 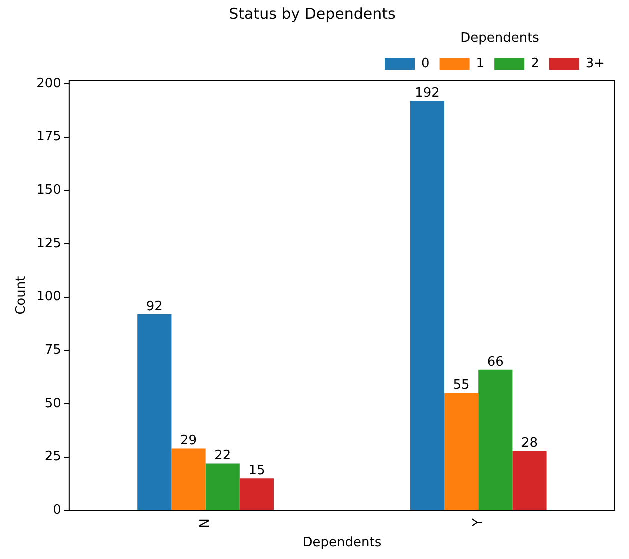 What do you see at coordinates (57, 510) in the screenshot?
I see `y-tick-label: 0` at bounding box center [57, 510].